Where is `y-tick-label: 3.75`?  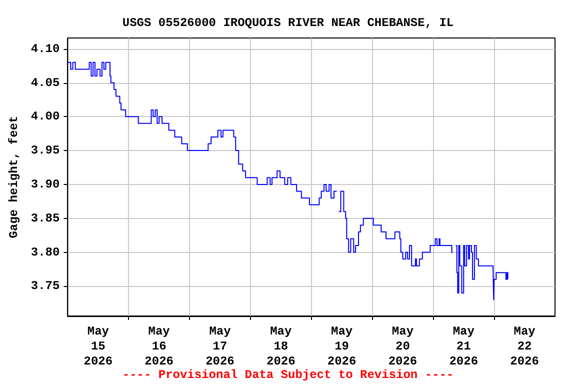
y-tick-label: 3.75 is located at coordinates (45, 286).